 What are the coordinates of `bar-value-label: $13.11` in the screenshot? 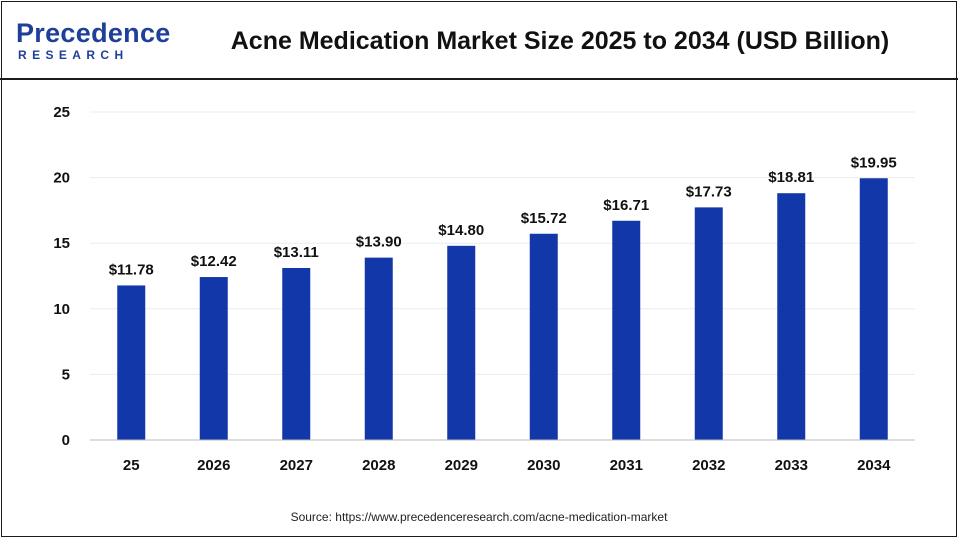 It's located at (296, 252).